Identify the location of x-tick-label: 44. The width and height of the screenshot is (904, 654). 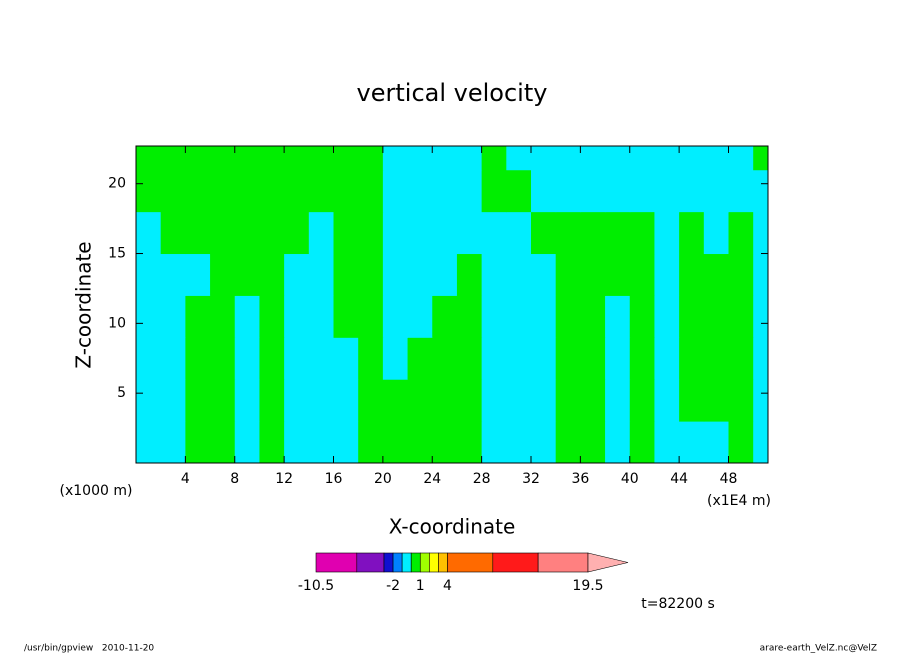
(679, 479).